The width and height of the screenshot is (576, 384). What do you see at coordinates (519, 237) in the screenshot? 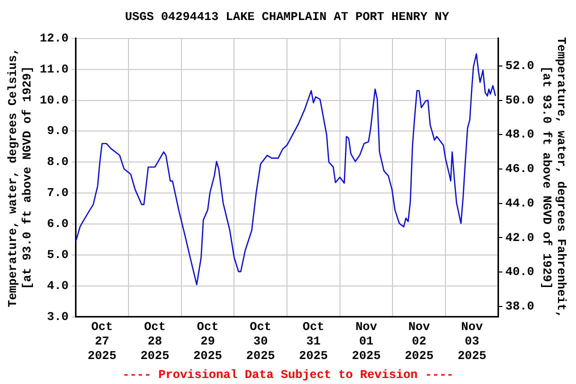
I see `y2-tick-label: 42.0` at bounding box center [519, 237].